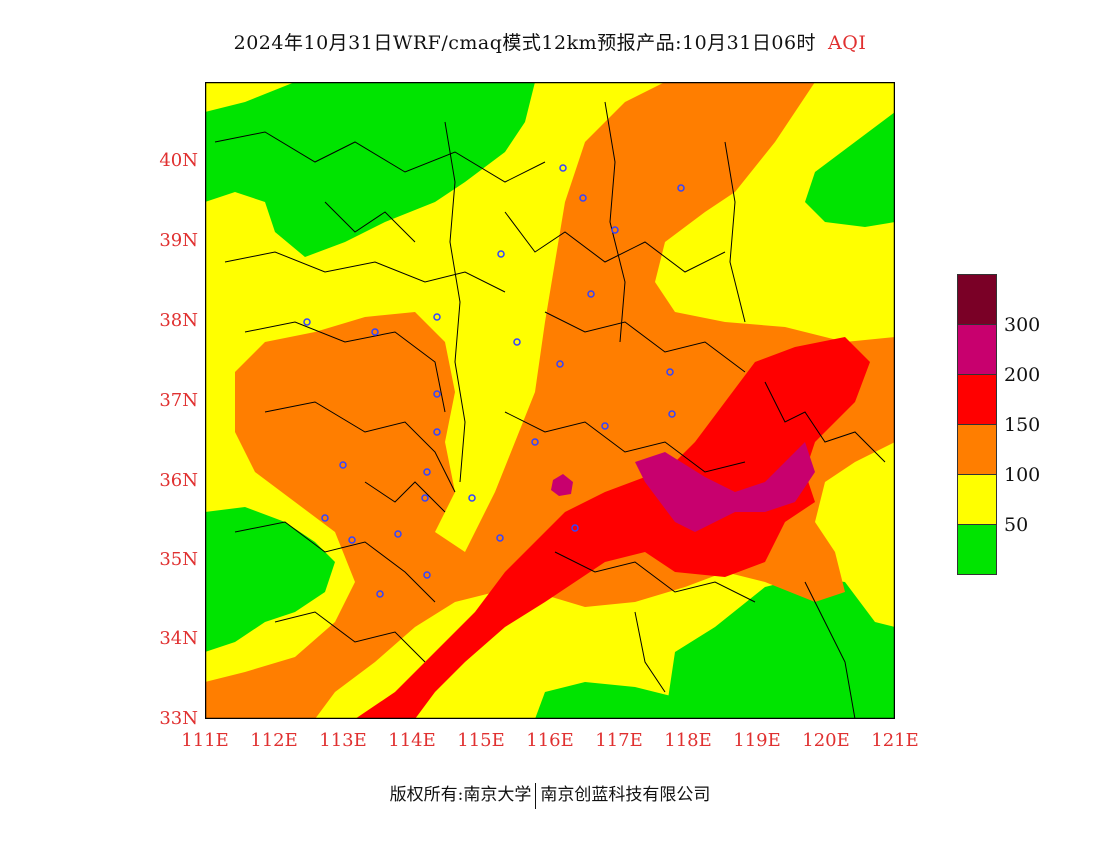 The image size is (1100, 850). Describe the element at coordinates (610, 700) in the screenshot. I see `aqi-zone-green-south` at that location.